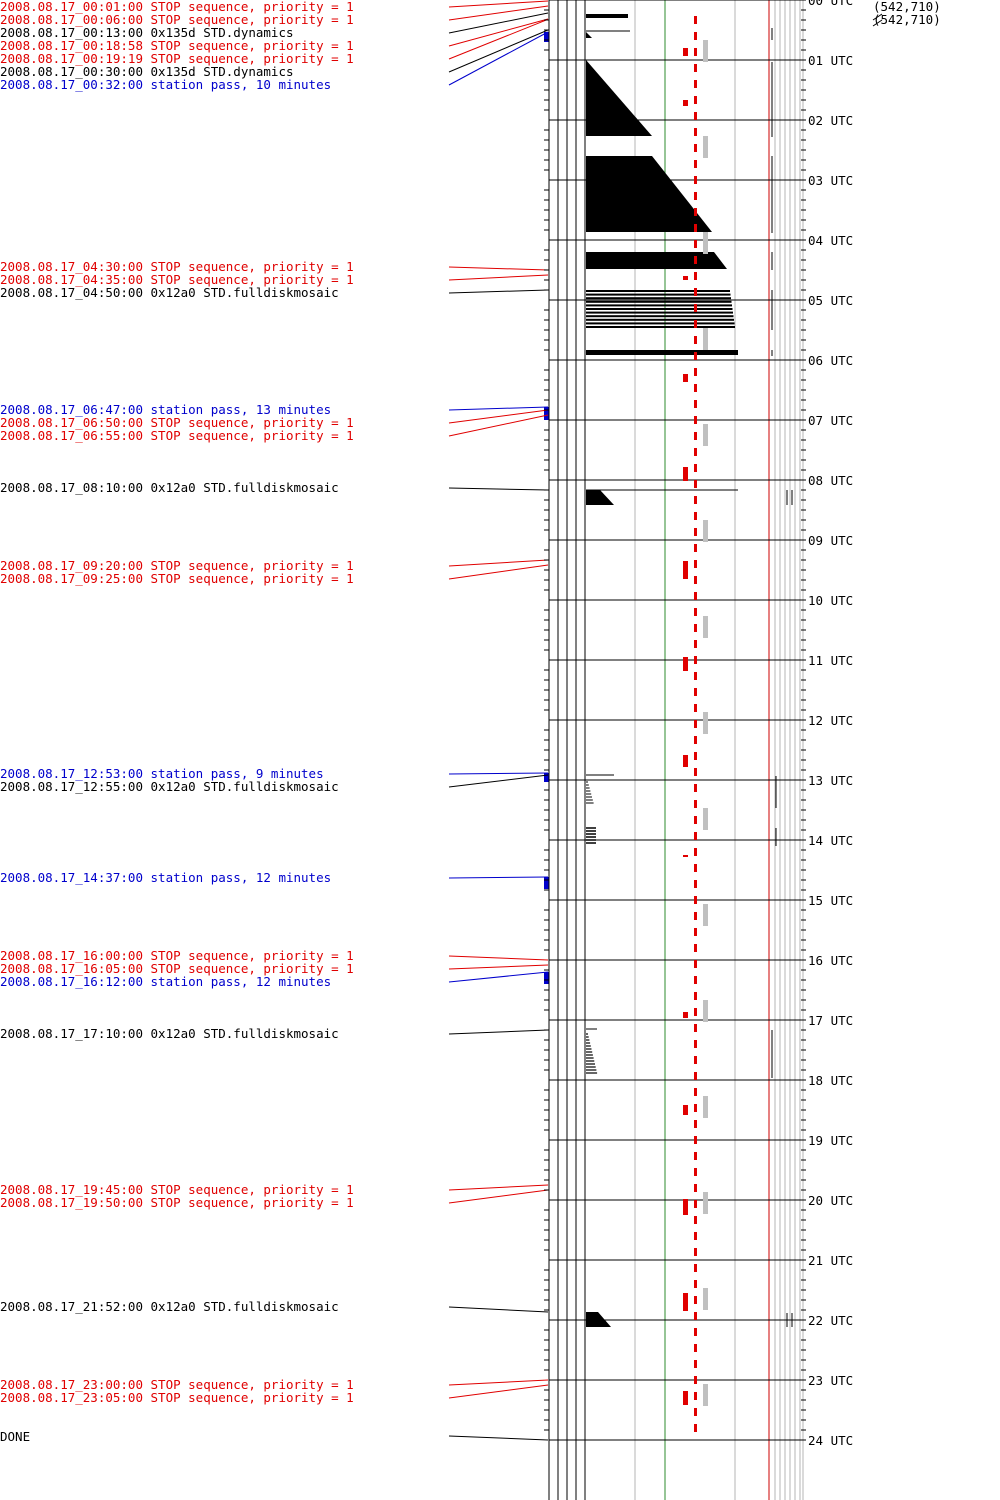 This screenshot has height=1500, width=1000. I want to click on hour-label: 23 UTC, so click(831, 1380).